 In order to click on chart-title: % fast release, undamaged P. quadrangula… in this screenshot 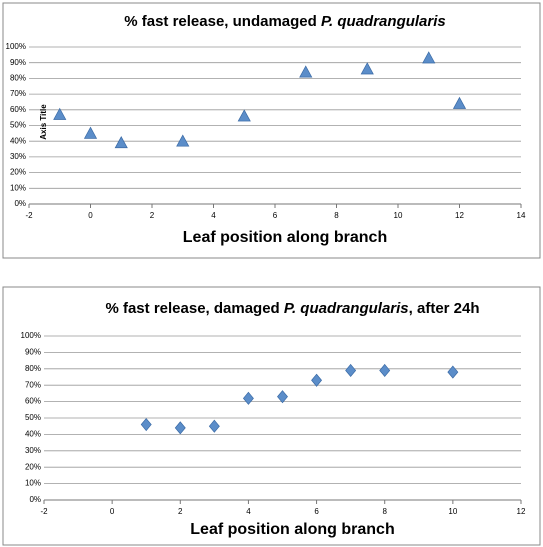, I will do `click(285, 21)`.